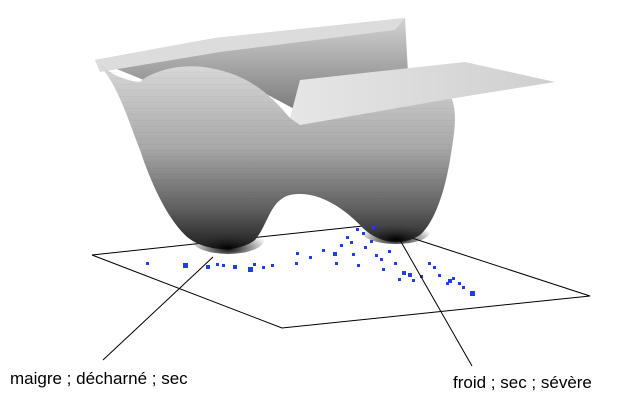 This screenshot has width=631, height=394. Describe the element at coordinates (422, 93) in the screenshot. I see `surface-top-plateau` at that location.